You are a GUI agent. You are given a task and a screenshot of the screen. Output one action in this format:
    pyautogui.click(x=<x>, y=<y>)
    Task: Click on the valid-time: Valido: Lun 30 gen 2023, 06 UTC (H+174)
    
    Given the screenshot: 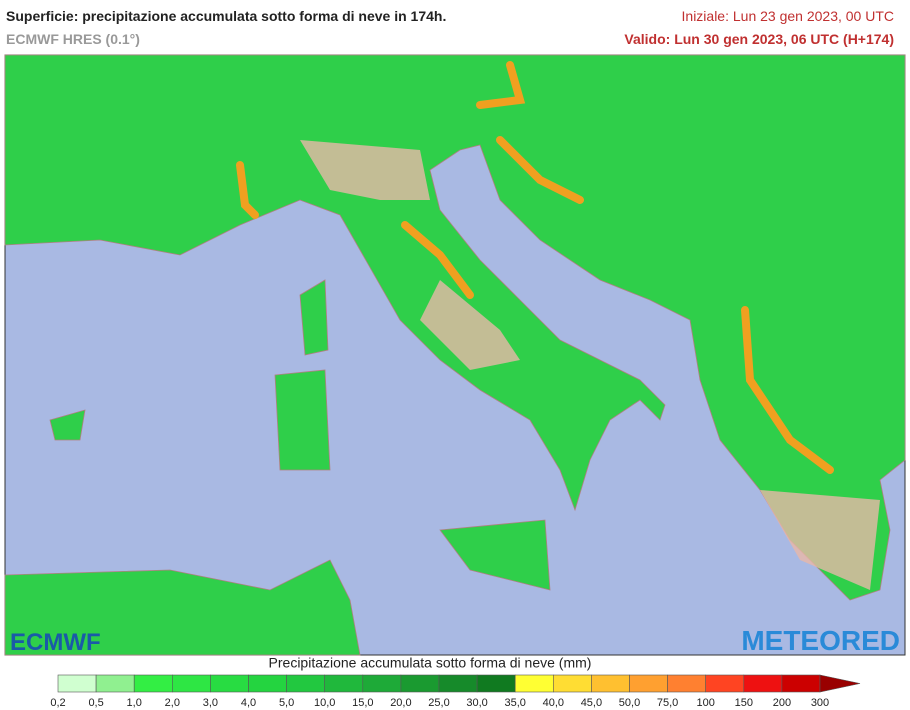 What is the action you would take?
    pyautogui.click(x=759, y=39)
    